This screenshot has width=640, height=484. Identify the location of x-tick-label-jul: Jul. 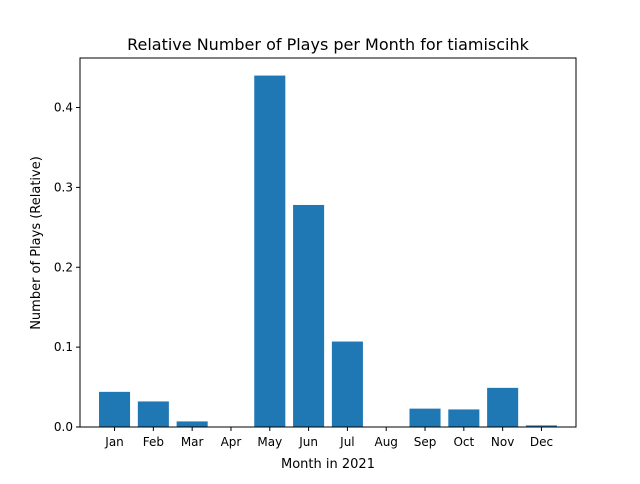
(346, 442).